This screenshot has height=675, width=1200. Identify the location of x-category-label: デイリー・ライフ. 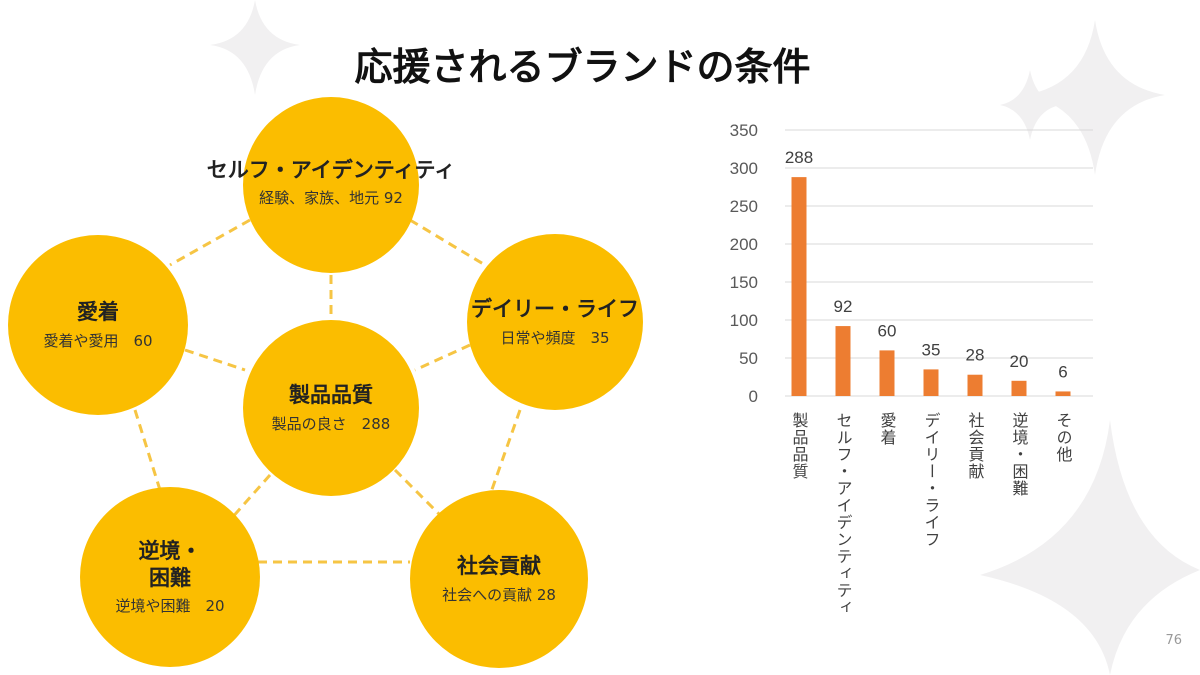
(931, 480).